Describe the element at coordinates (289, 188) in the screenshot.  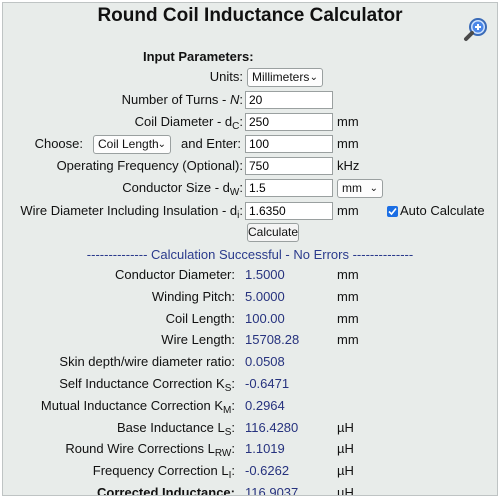
I see `conductor-size-input` at that location.